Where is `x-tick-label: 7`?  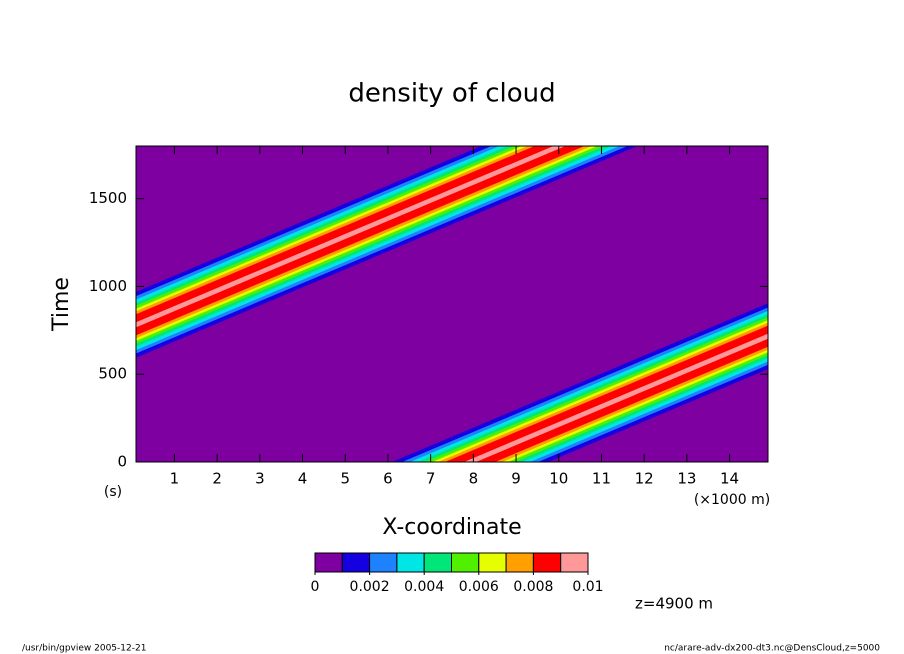
x-tick-label: 7 is located at coordinates (431, 479).